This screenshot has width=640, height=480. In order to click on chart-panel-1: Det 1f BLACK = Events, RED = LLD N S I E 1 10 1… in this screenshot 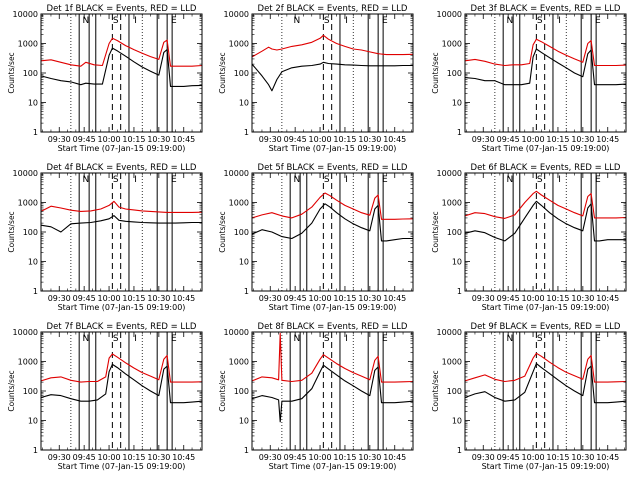, I will do `click(105, 78)`.